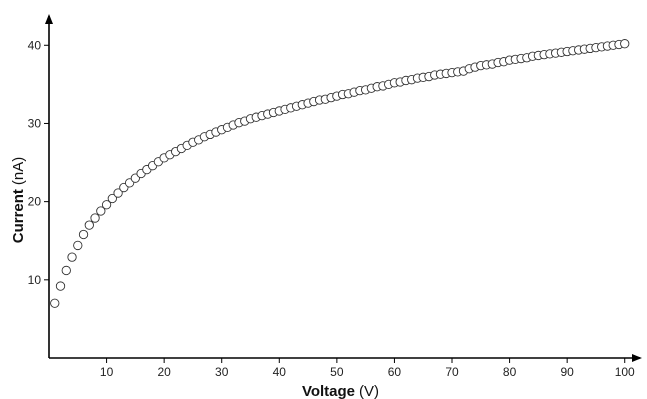 The width and height of the screenshot is (647, 399). What do you see at coordinates (369, 391) in the screenshot?
I see `x-axis-title-unit: (V)` at bounding box center [369, 391].